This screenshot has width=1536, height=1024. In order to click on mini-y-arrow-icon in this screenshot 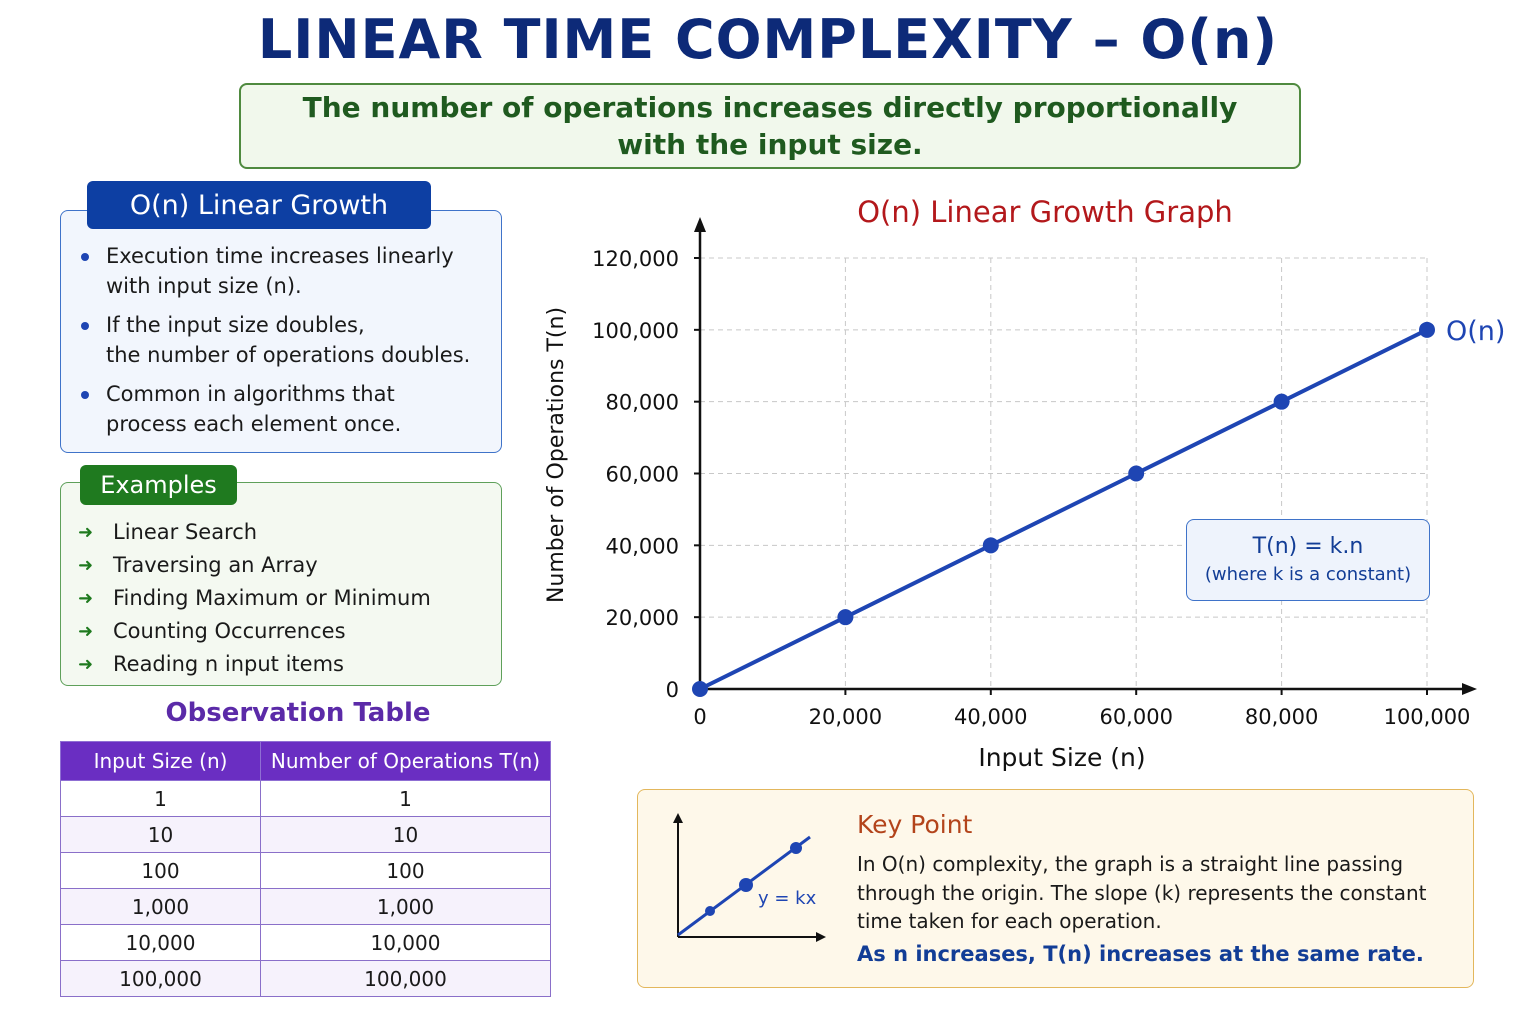, I will do `click(678, 818)`.